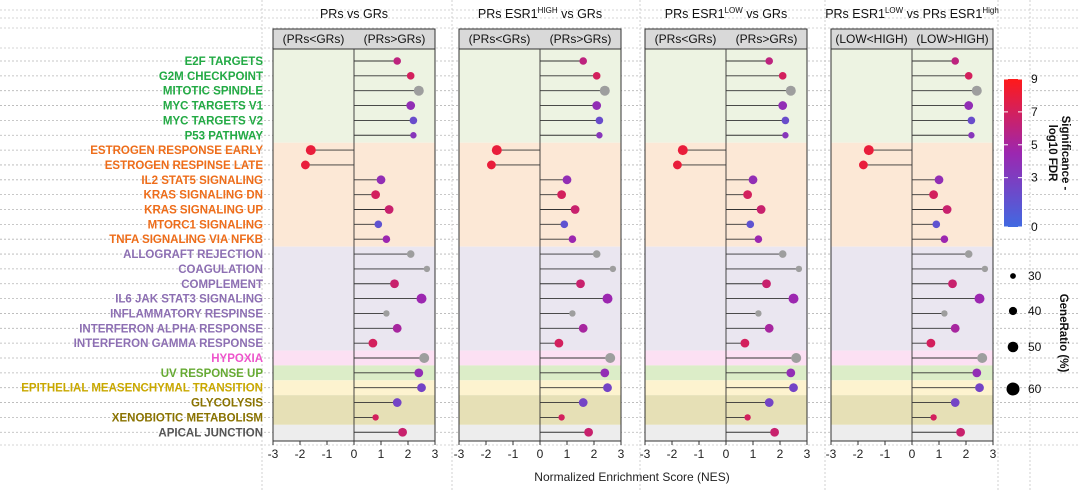 Image resolution: width=1080 pixels, height=491 pixels. Describe the element at coordinates (213, 107) in the screenshot. I see `term-label: MYC TARGETS V1` at that location.